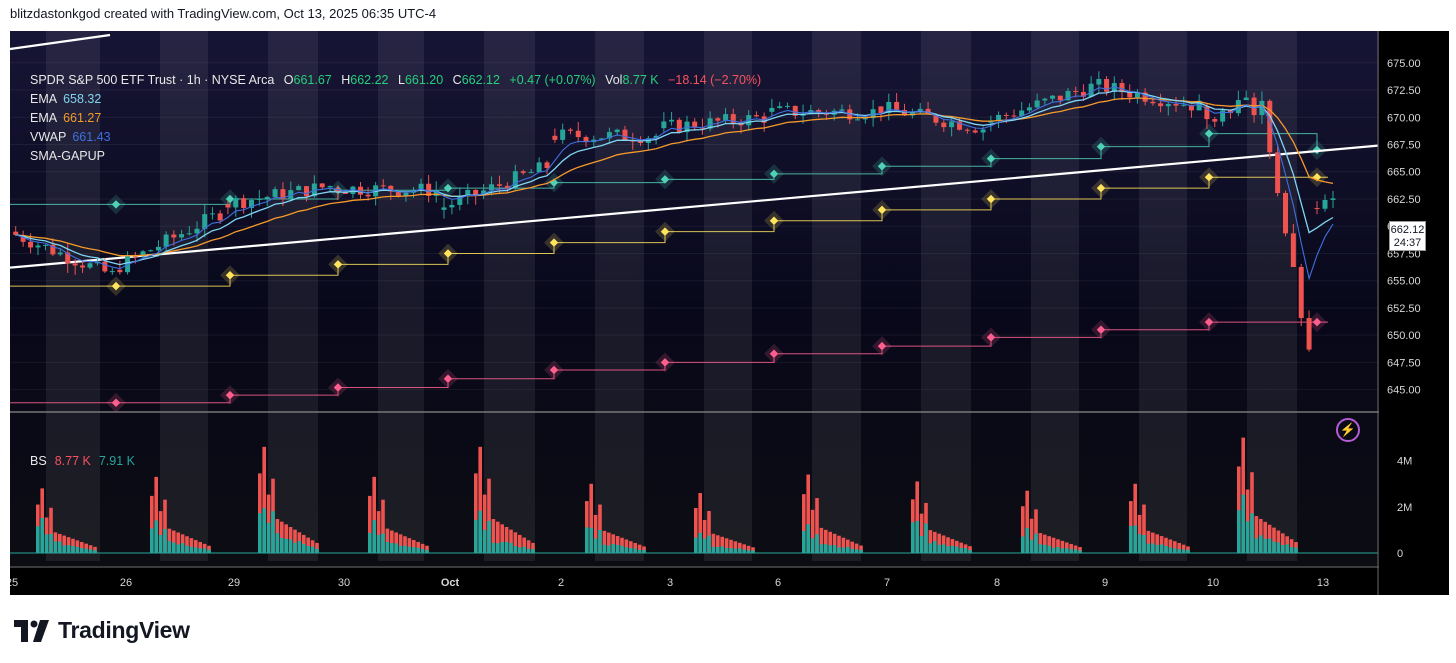 Image resolution: width=1456 pixels, height=663 pixels. What do you see at coordinates (398, 137) in the screenshot?
I see `vwap-row: VWAP 661.43` at bounding box center [398, 137].